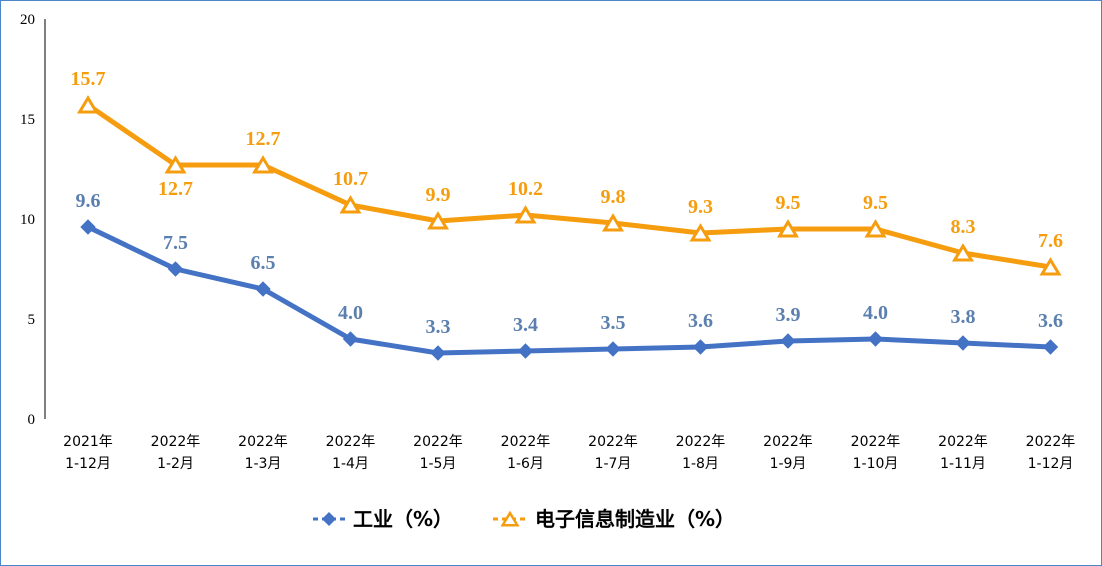  Describe the element at coordinates (788, 315) in the screenshot. I see `data-label-industry: 3.9` at that location.